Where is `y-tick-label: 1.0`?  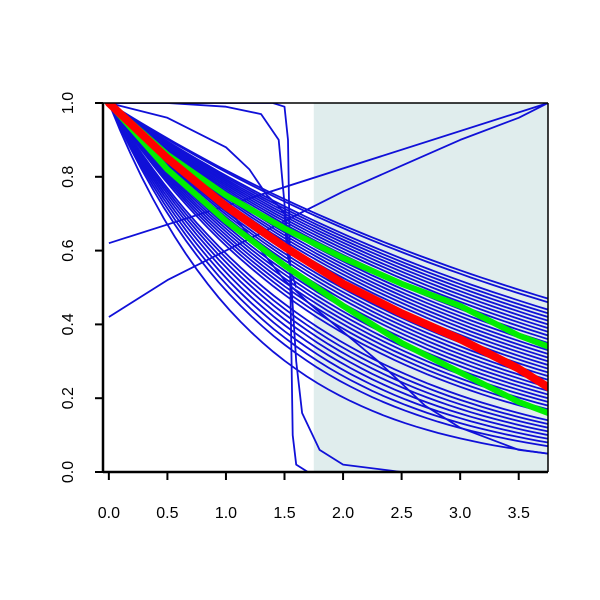 y-tick-label: 1.0 is located at coordinates (68, 103).